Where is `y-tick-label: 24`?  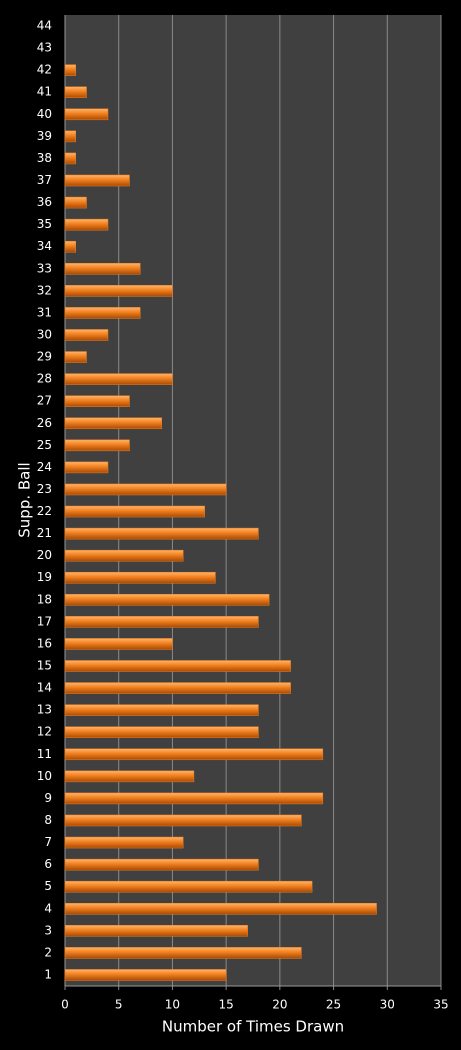 y-tick-label: 24 is located at coordinates (44, 467).